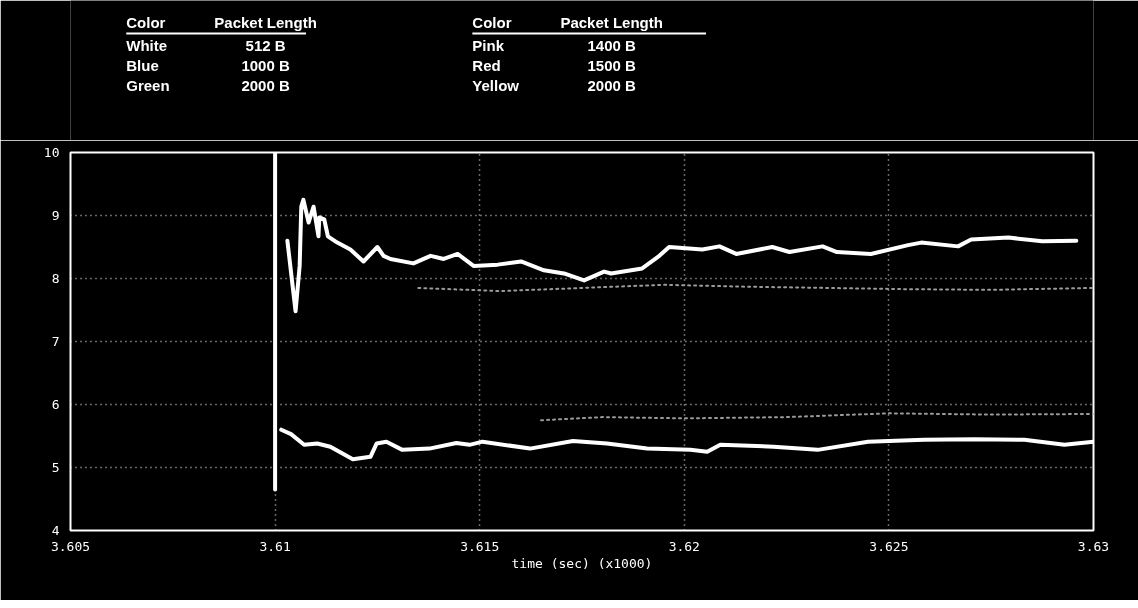 This screenshot has width=1138, height=608. What do you see at coordinates (480, 546) in the screenshot?
I see `x-tick-label: 3.615` at bounding box center [480, 546].